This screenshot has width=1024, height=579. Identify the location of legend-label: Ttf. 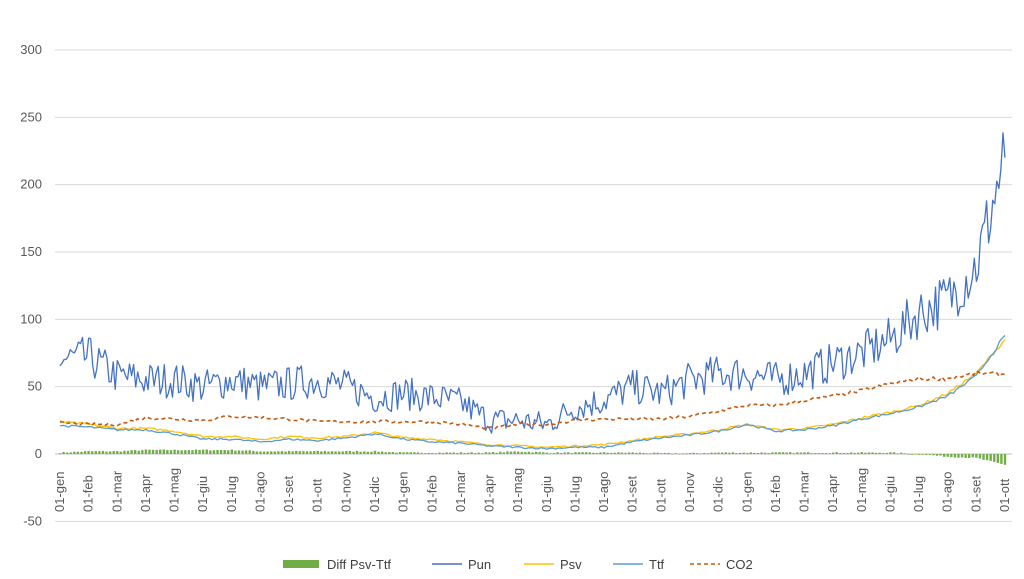
(657, 564).